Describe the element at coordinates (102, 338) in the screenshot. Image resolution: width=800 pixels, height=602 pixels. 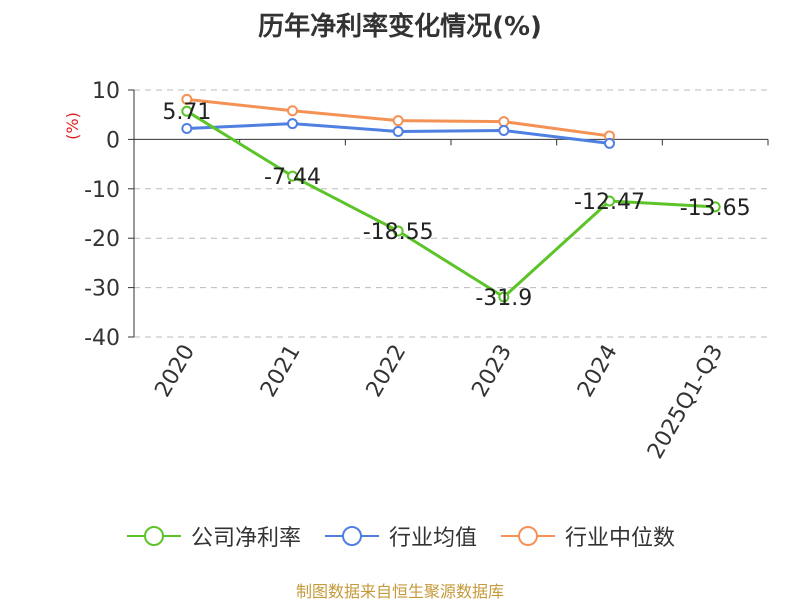
I see `y-tick-label: -40` at that location.